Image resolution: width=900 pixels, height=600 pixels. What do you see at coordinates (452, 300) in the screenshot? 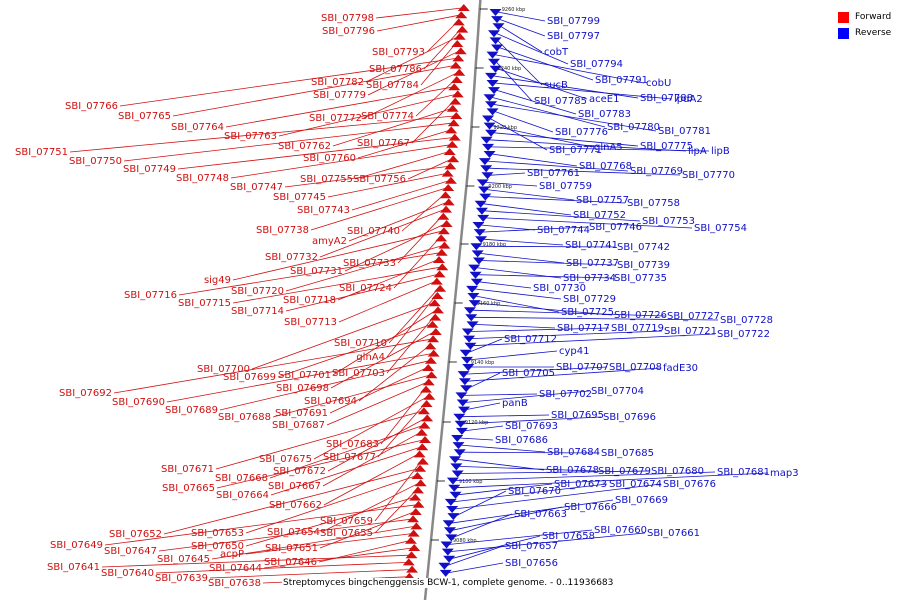
I see `backbone-line` at bounding box center [452, 300].